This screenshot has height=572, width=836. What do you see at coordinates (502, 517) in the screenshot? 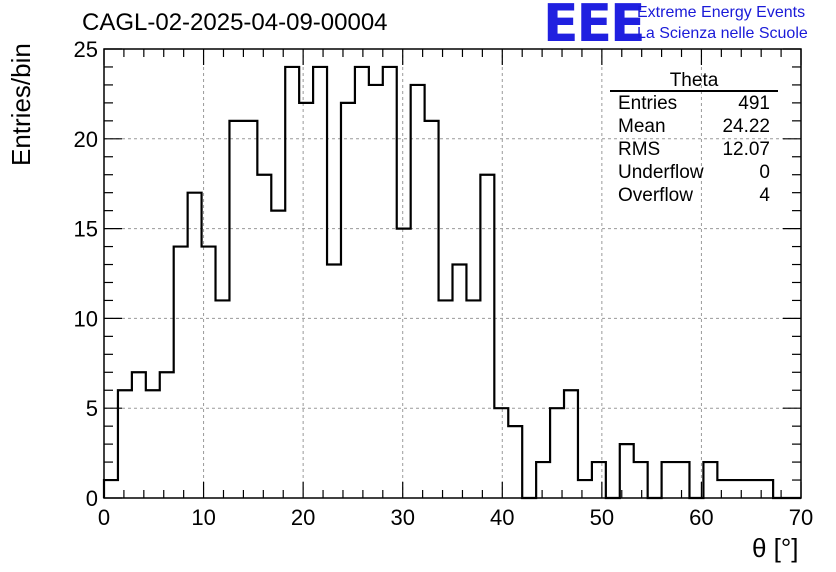
I see `x-tick-label: 40` at bounding box center [502, 517].